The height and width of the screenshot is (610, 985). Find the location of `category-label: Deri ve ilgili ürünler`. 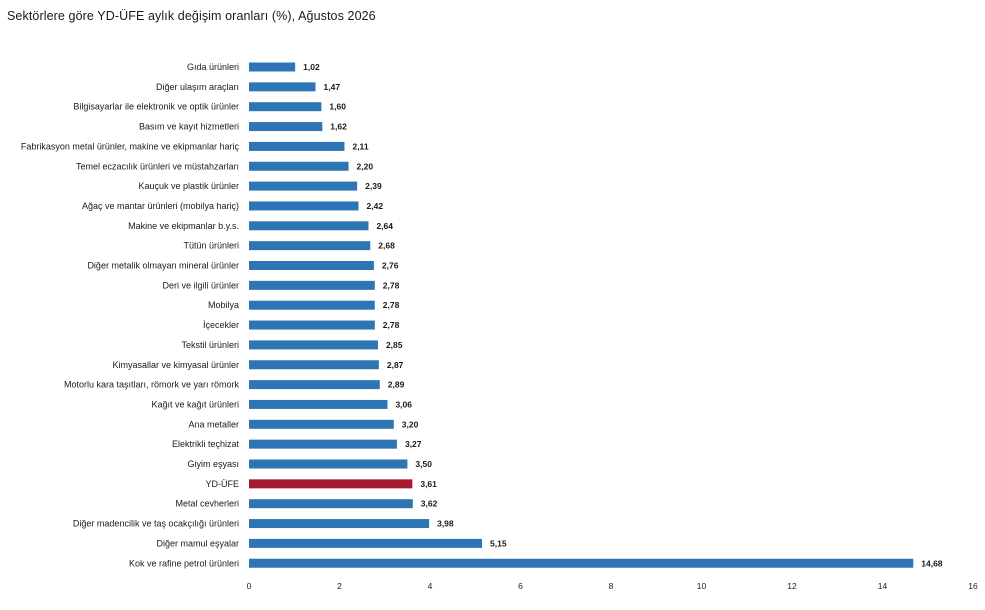

category-label: Deri ve ilgili ürünler is located at coordinates (200, 285).